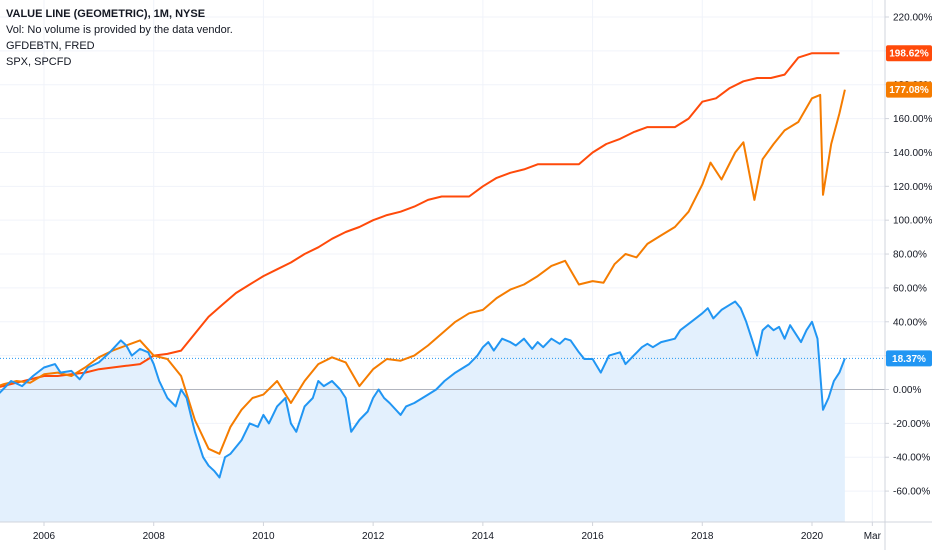 This screenshot has height=550, width=932. What do you see at coordinates (50, 46) in the screenshot?
I see `legend-series-gfdebtn: GFDEBTN, FRED` at bounding box center [50, 46].